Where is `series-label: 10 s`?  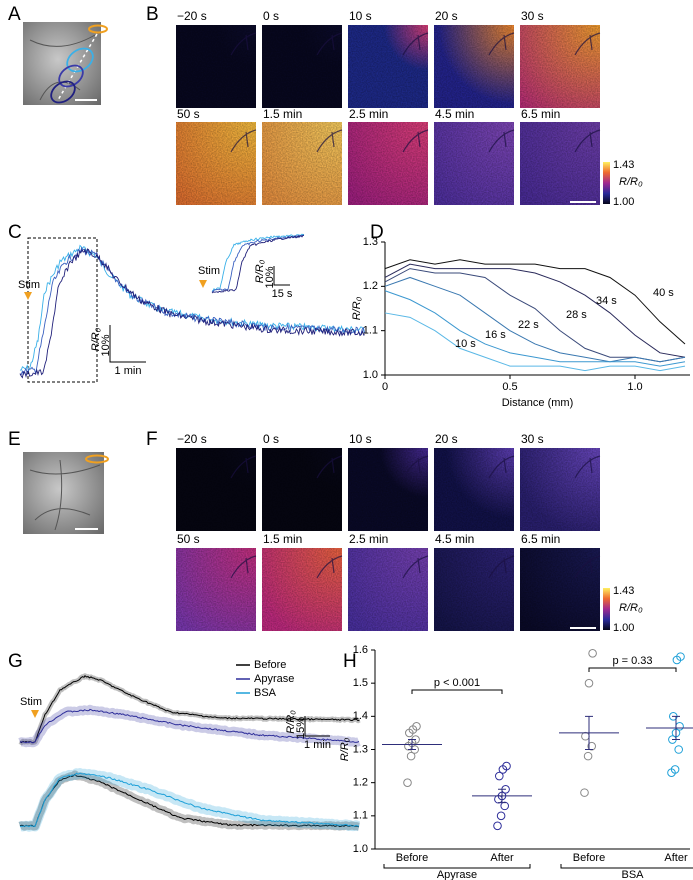 series-label: 10 s is located at coordinates (465, 344).